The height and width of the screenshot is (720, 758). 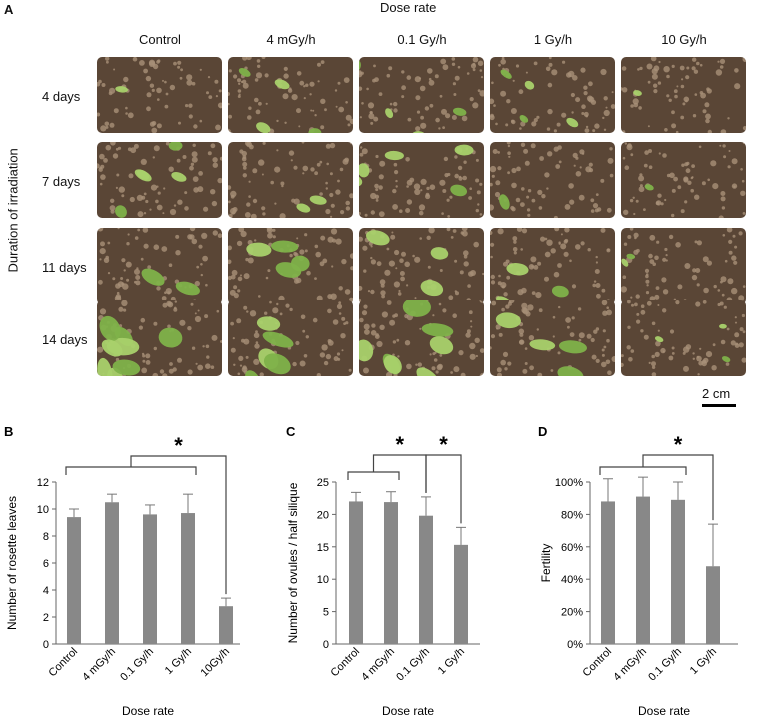 I want to click on scale-bar, so click(x=719, y=405).